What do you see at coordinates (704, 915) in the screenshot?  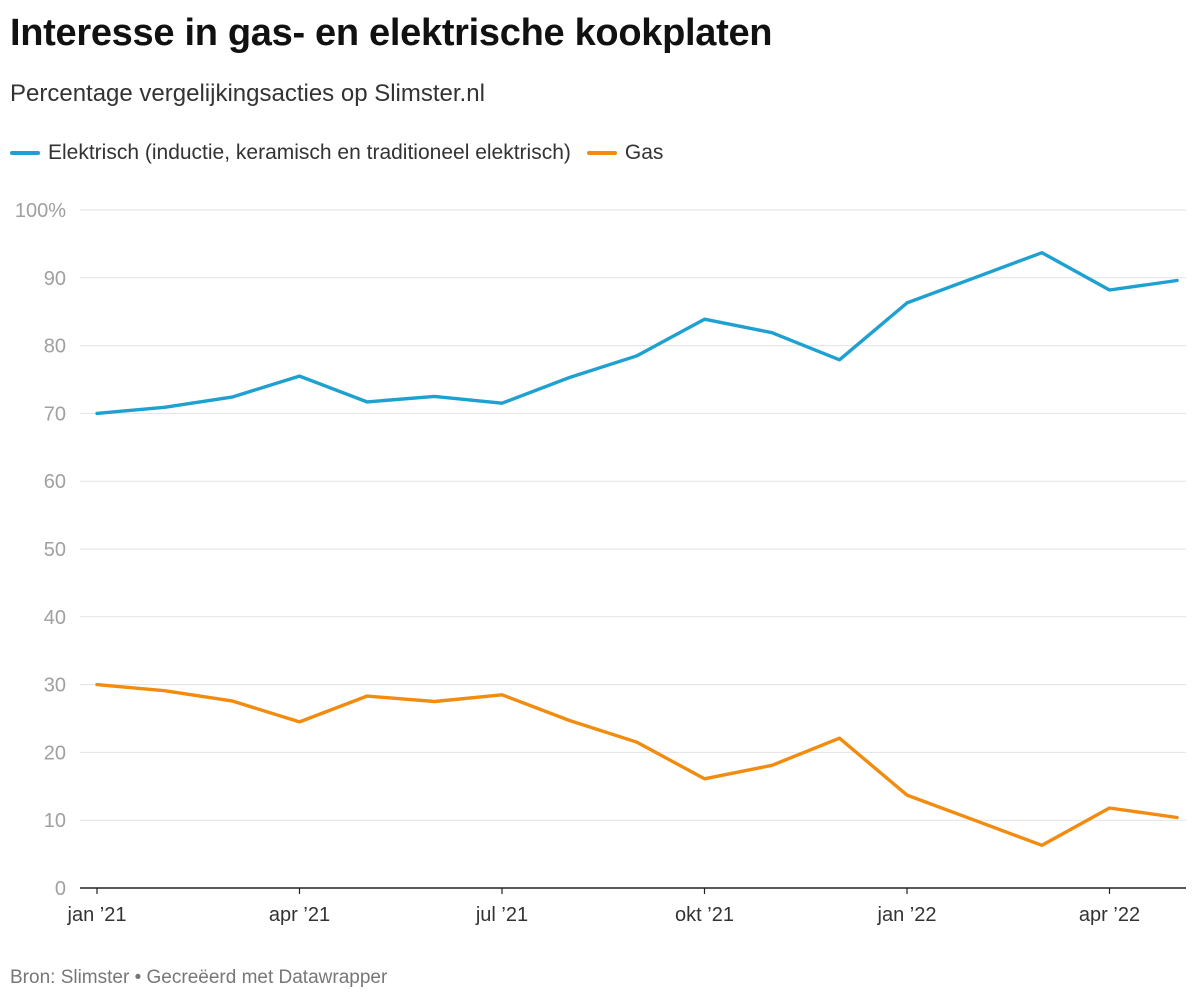 I see `x-tick-label-3: okt ’21` at bounding box center [704, 915].